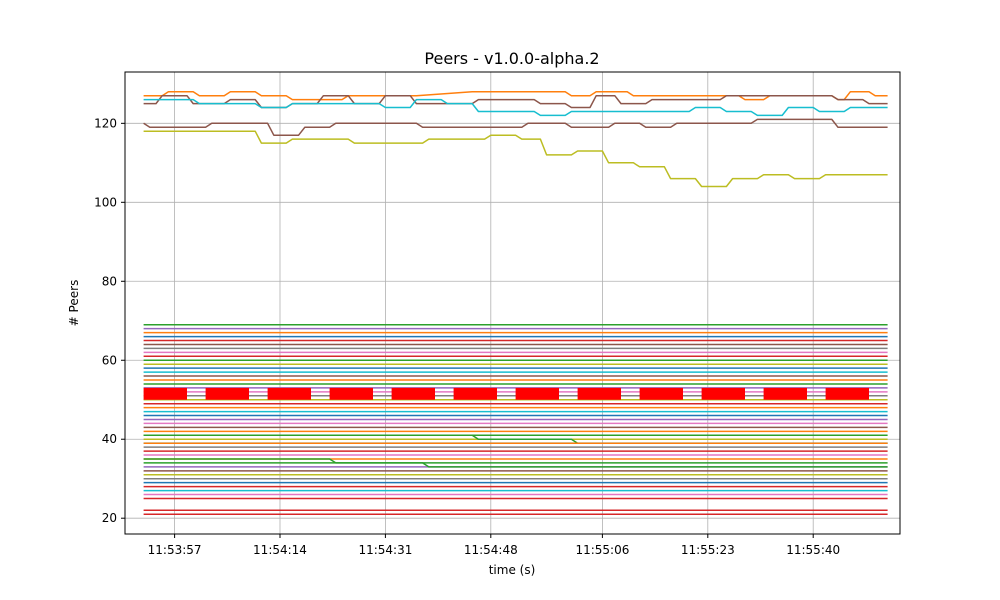 This screenshot has height=600, width=1000. Describe the element at coordinates (74, 303) in the screenshot. I see `y-axis-label: # Peers` at that location.